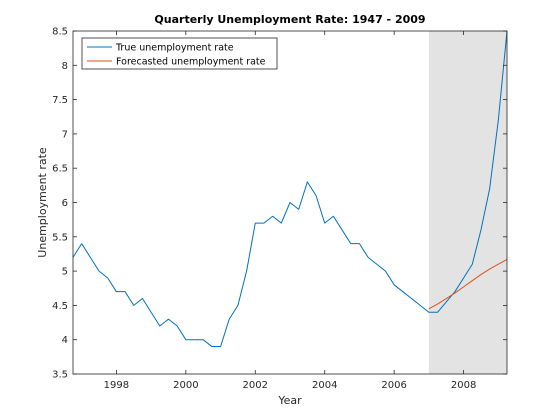 Image resolution: width=560 pixels, height=420 pixels. I want to click on y-tick-label: 4.5, so click(60, 306).